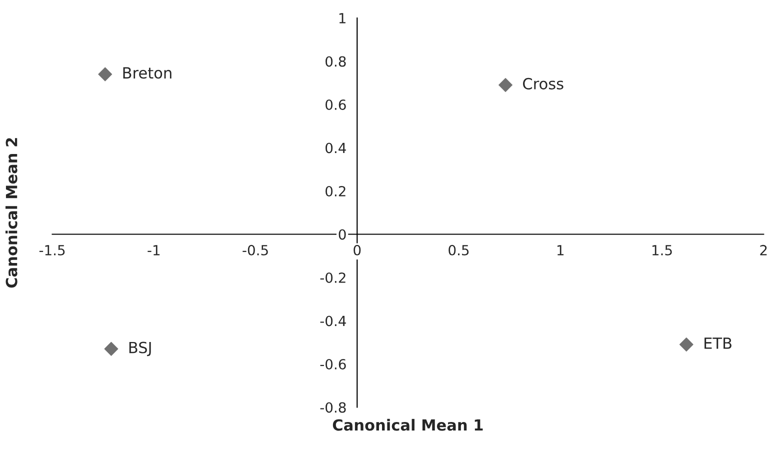 This screenshot has height=450, width=769. What do you see at coordinates (342, 18) in the screenshot?
I see `y-tick-label: 1` at bounding box center [342, 18].